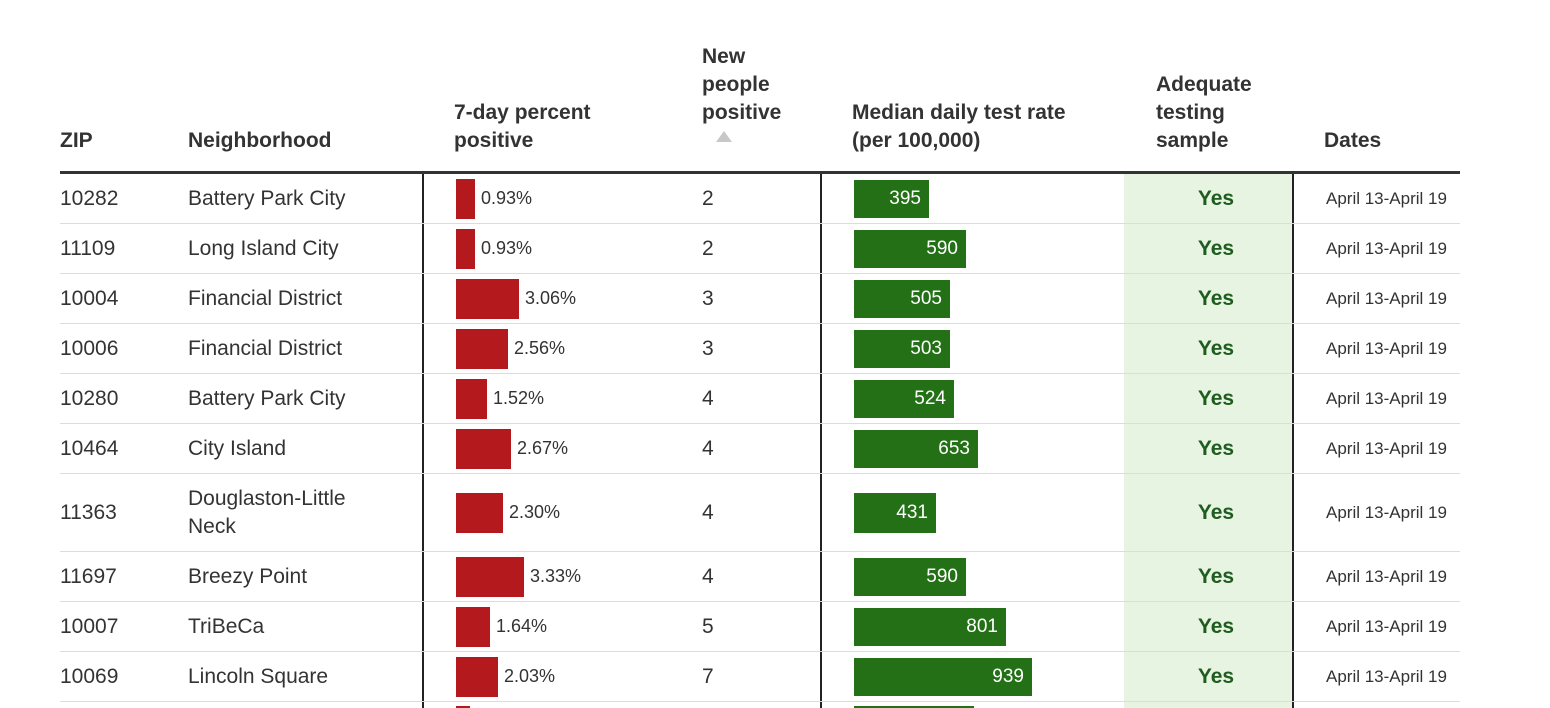 This screenshot has height=708, width=1550. Describe the element at coordinates (984, 348) in the screenshot. I see `test-rate-cell: 503` at that location.